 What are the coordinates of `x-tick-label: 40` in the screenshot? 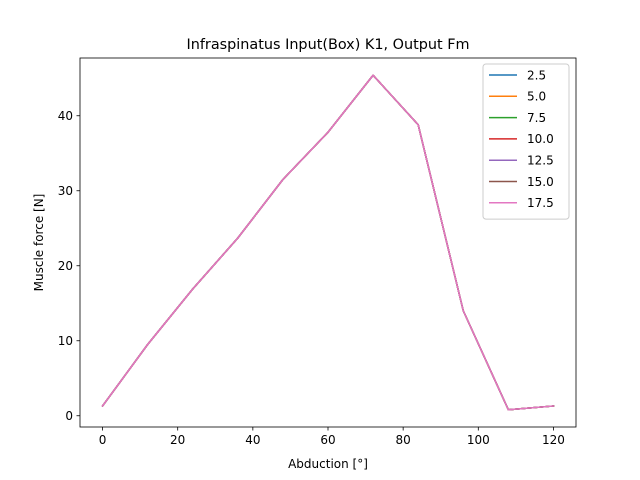 It's located at (252, 440).